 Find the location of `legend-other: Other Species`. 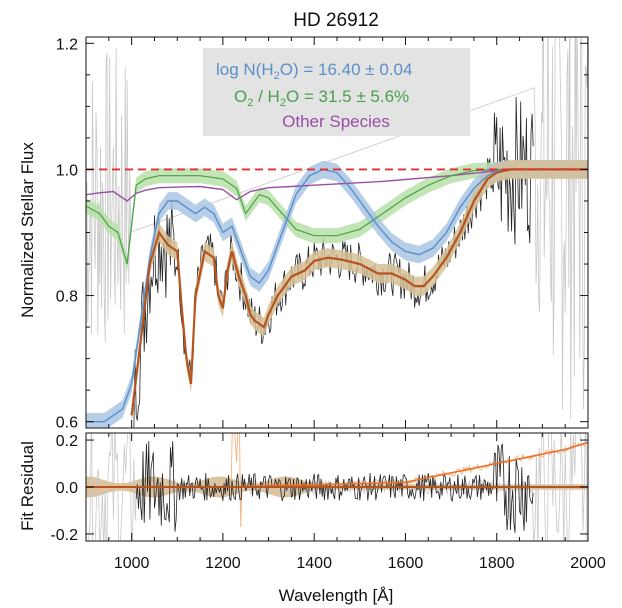

legend-other: Other Species is located at coordinates (336, 121).